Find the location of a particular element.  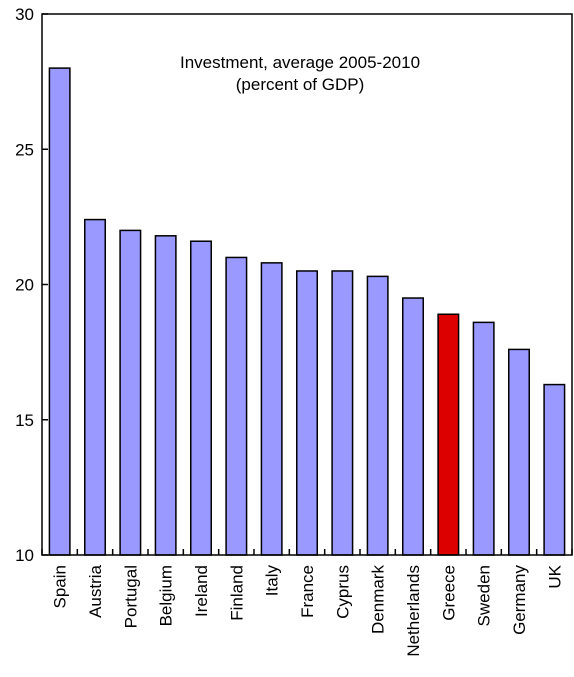

y-tick-label: 15 is located at coordinates (24, 420).